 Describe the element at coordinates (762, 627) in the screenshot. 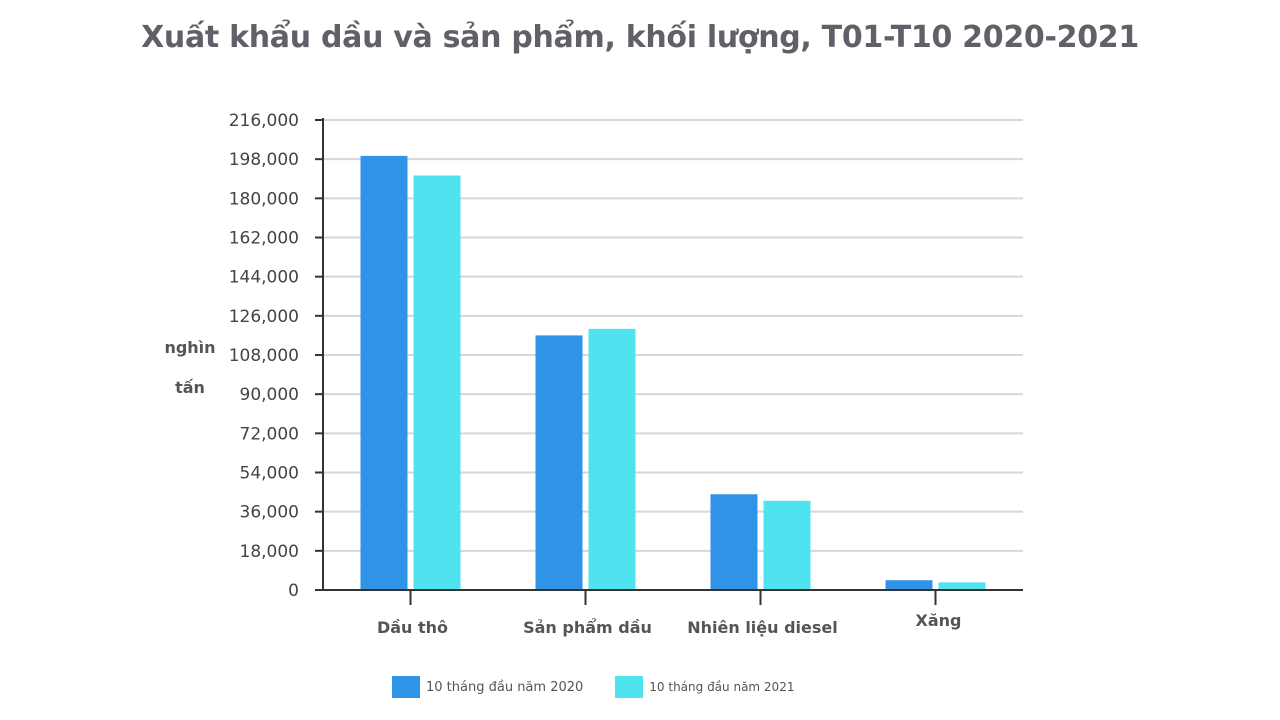

I see `x-category-label: Nhiên liệu diesel` at that location.